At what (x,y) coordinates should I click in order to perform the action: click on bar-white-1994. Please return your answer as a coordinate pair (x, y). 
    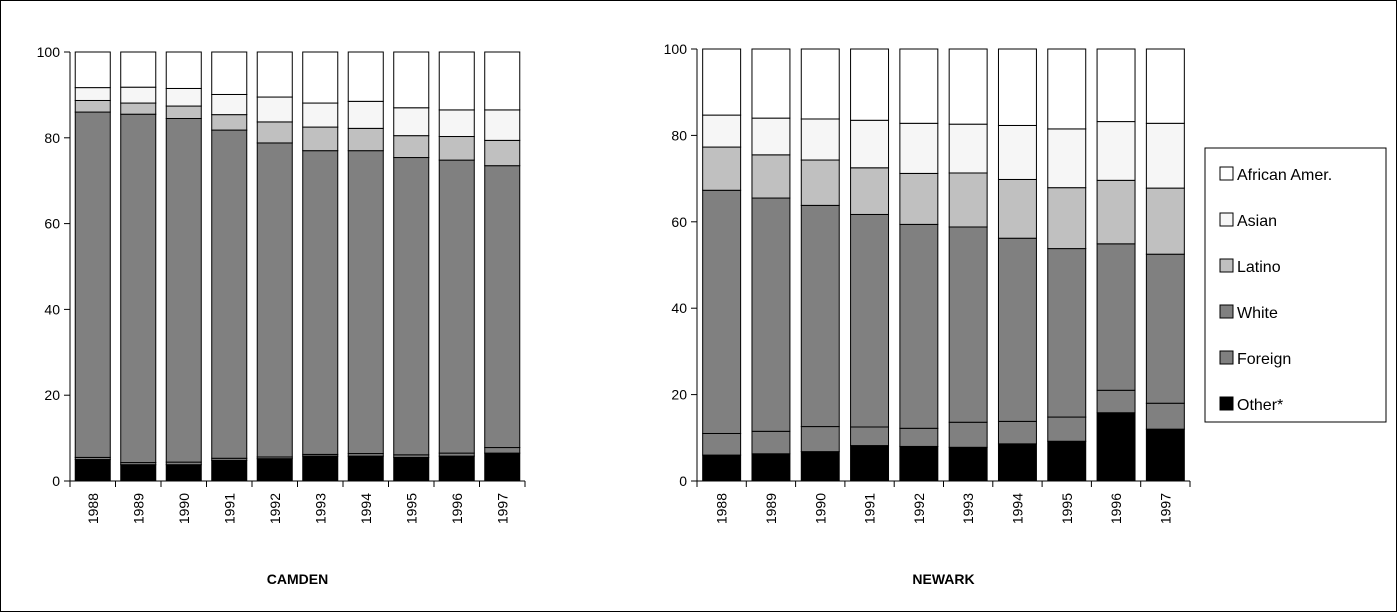
    Looking at the image, I should click on (365, 302).